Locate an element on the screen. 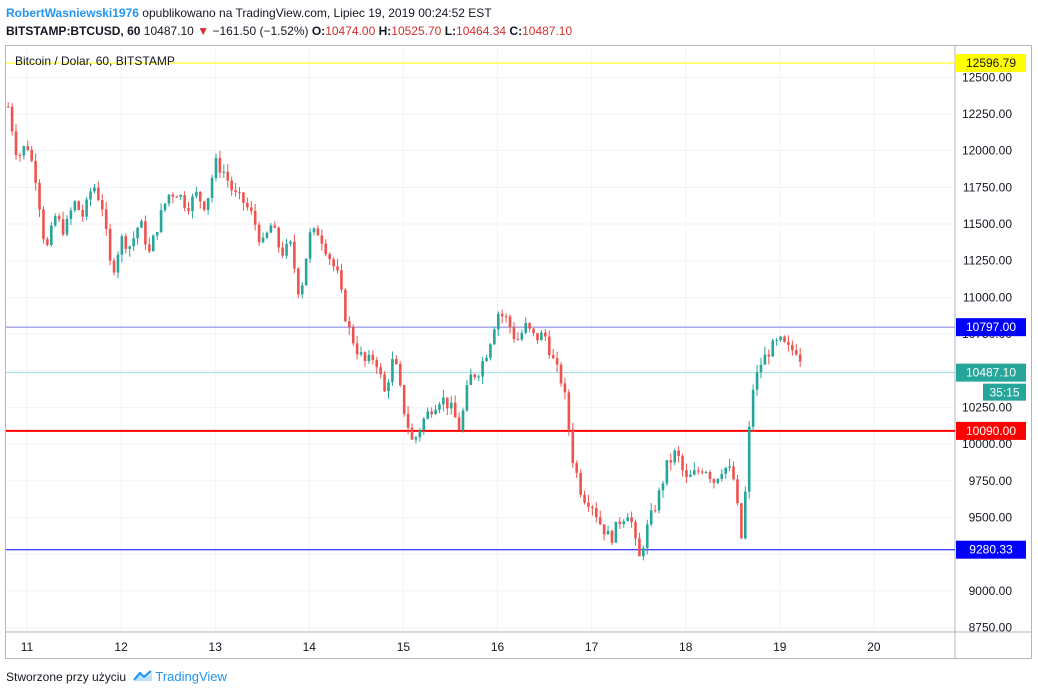  open-value: 10474.00 is located at coordinates (350, 31).